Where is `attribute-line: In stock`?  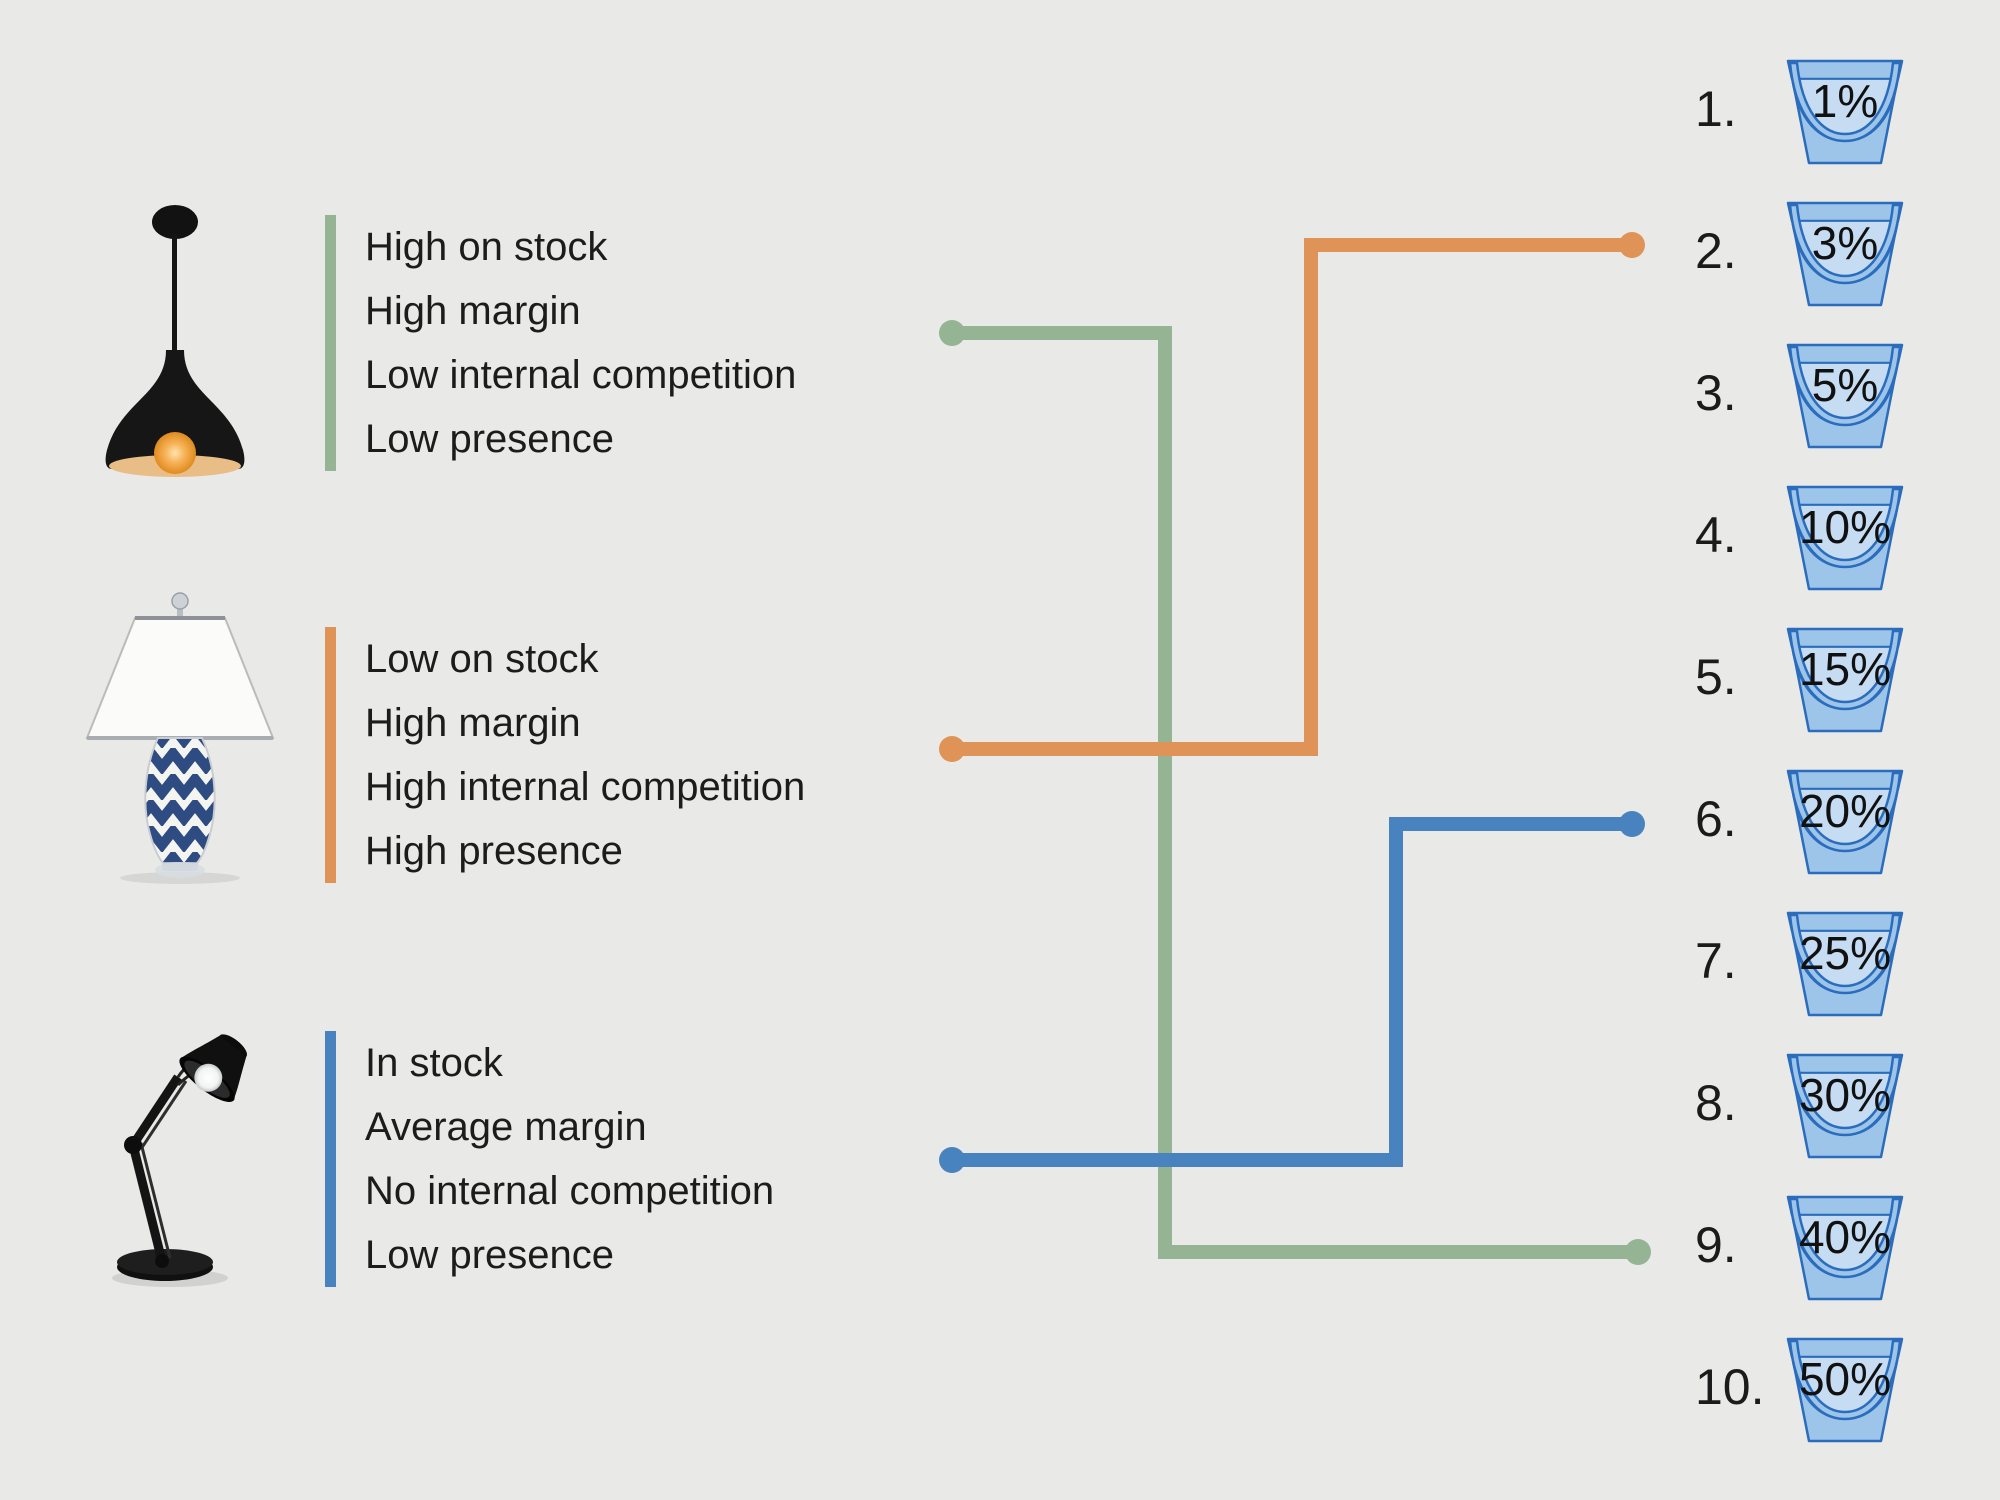 attribute-line: In stock is located at coordinates (434, 1063).